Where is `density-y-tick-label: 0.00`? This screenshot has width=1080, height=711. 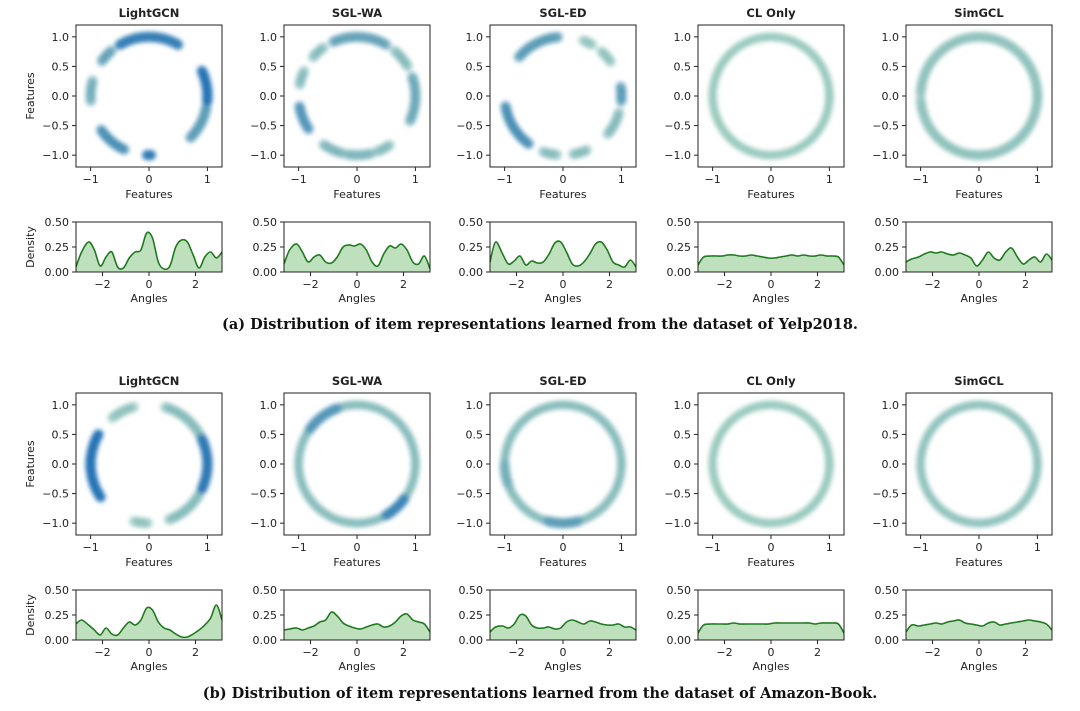
density-y-tick-label: 0.00 is located at coordinates (679, 272).